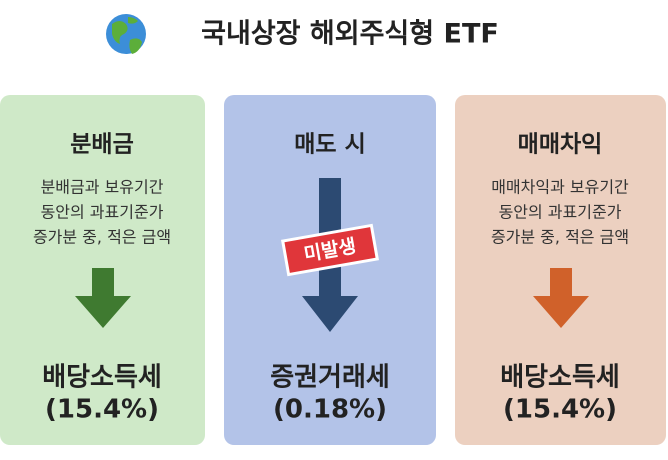 This screenshot has height=460, width=668. What do you see at coordinates (330, 250) in the screenshot?
I see `stamp: 미발생` at bounding box center [330, 250].